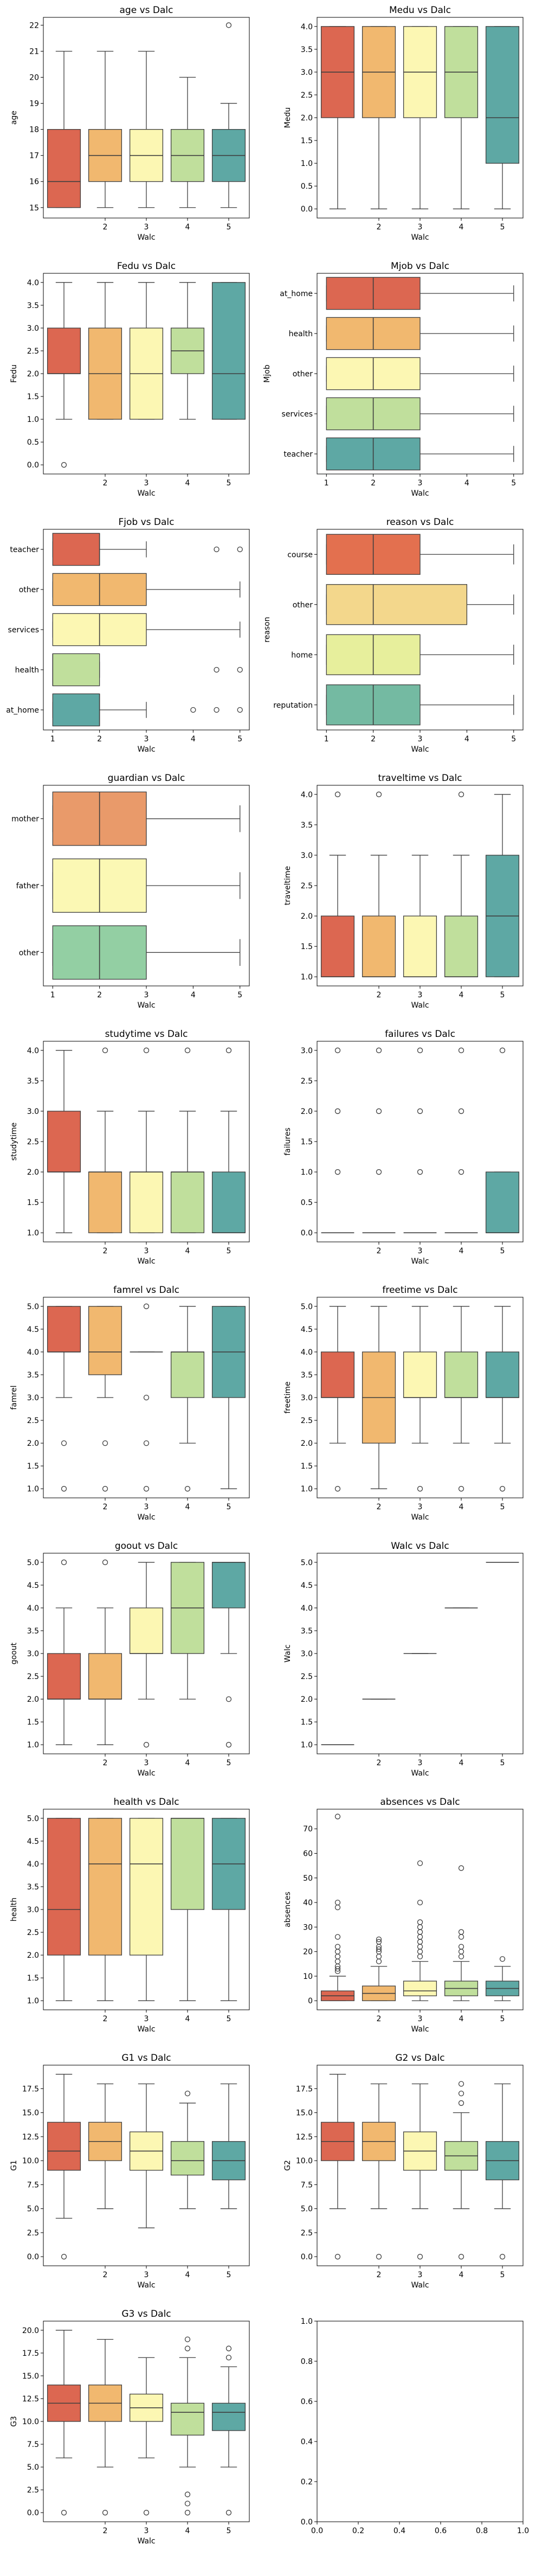 Image resolution: width=542 pixels, height=2576 pixels. I want to click on y-tick-label: services, so click(23, 630).